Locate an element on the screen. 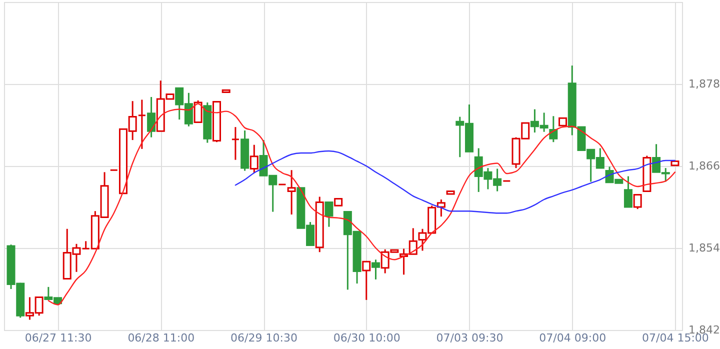 The width and height of the screenshot is (720, 349). x-tick-label: 07/04 09:00 is located at coordinates (572, 338).